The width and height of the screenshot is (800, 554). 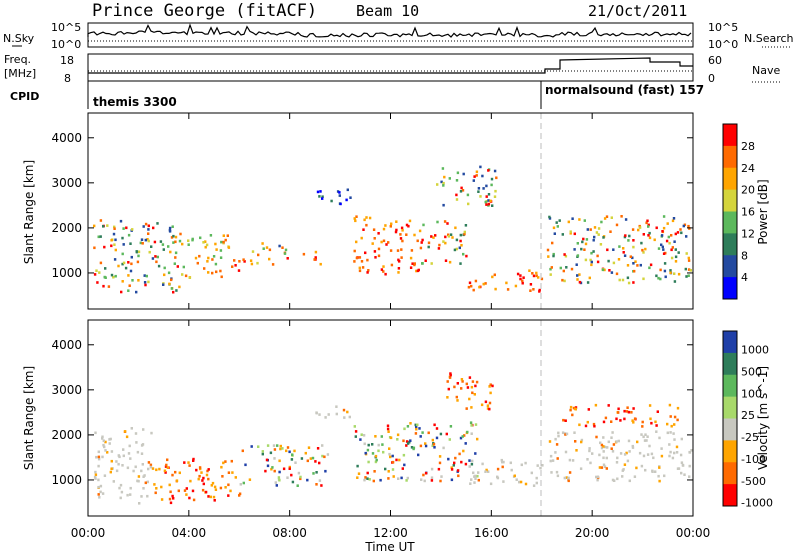 What do you see at coordinates (723, 44) in the screenshot?
I see `noise-right-tick-bottom: 10^0` at bounding box center [723, 44].